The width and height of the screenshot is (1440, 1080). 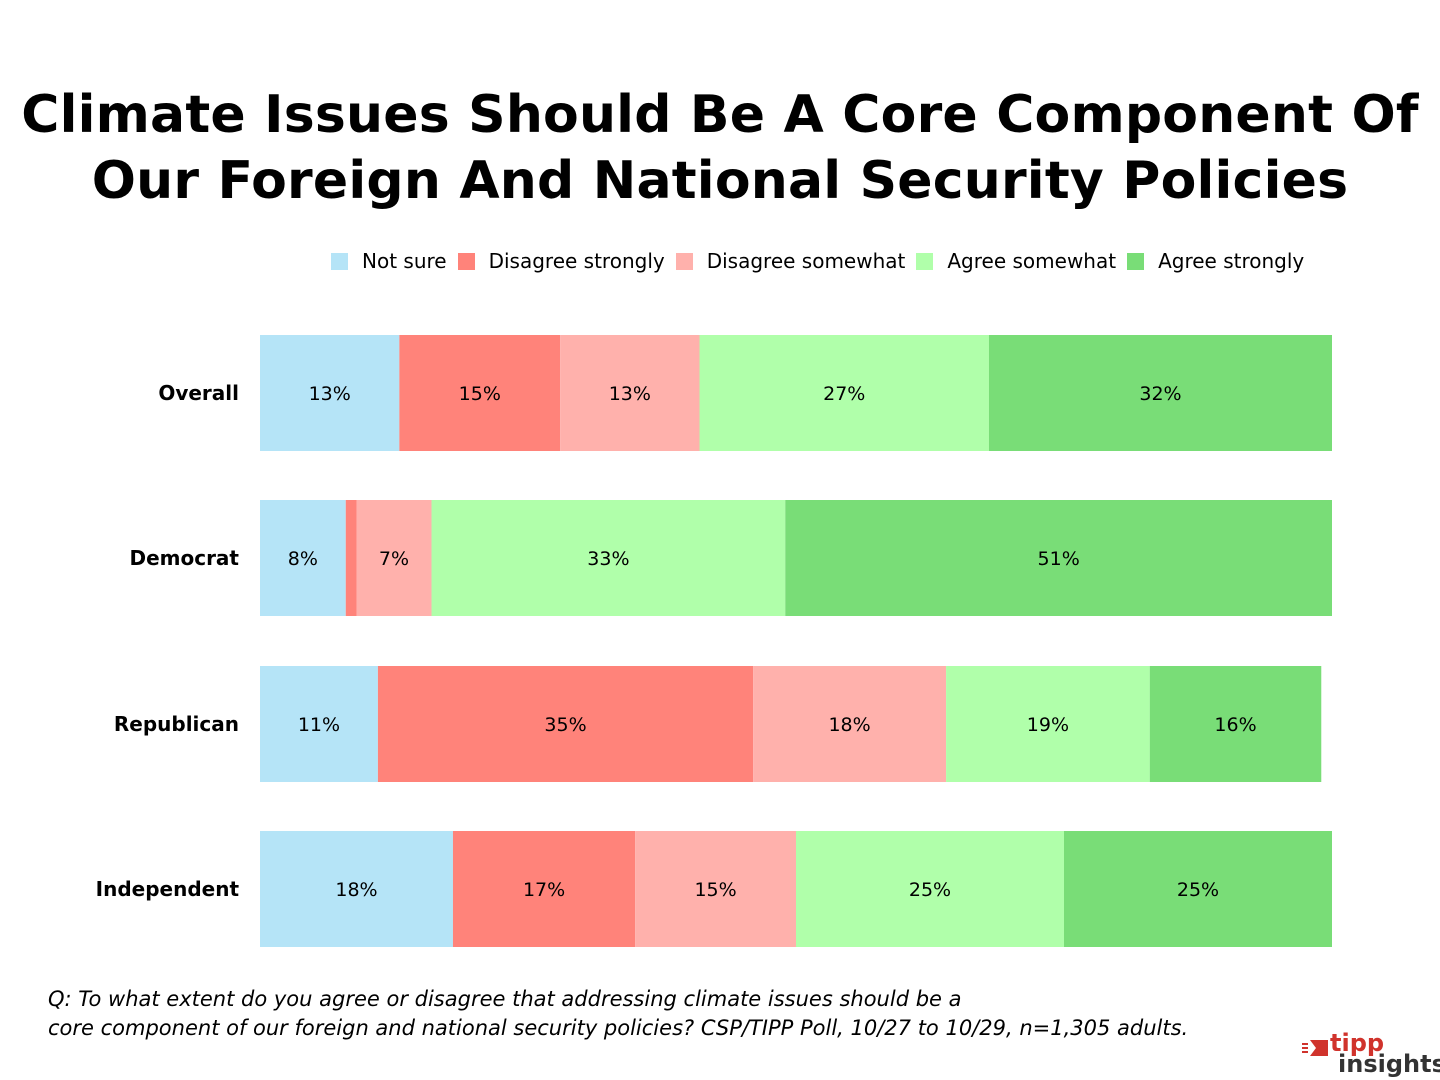 I want to click on data-label-2-4: 16%, so click(x=1235, y=725).